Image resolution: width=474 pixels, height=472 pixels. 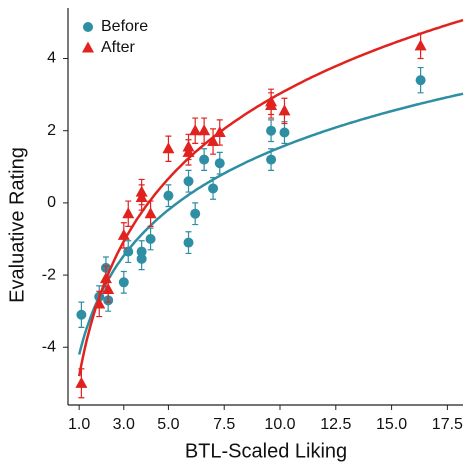 What do you see at coordinates (124, 424) in the screenshot?
I see `x-tick-label: 3.0` at bounding box center [124, 424].